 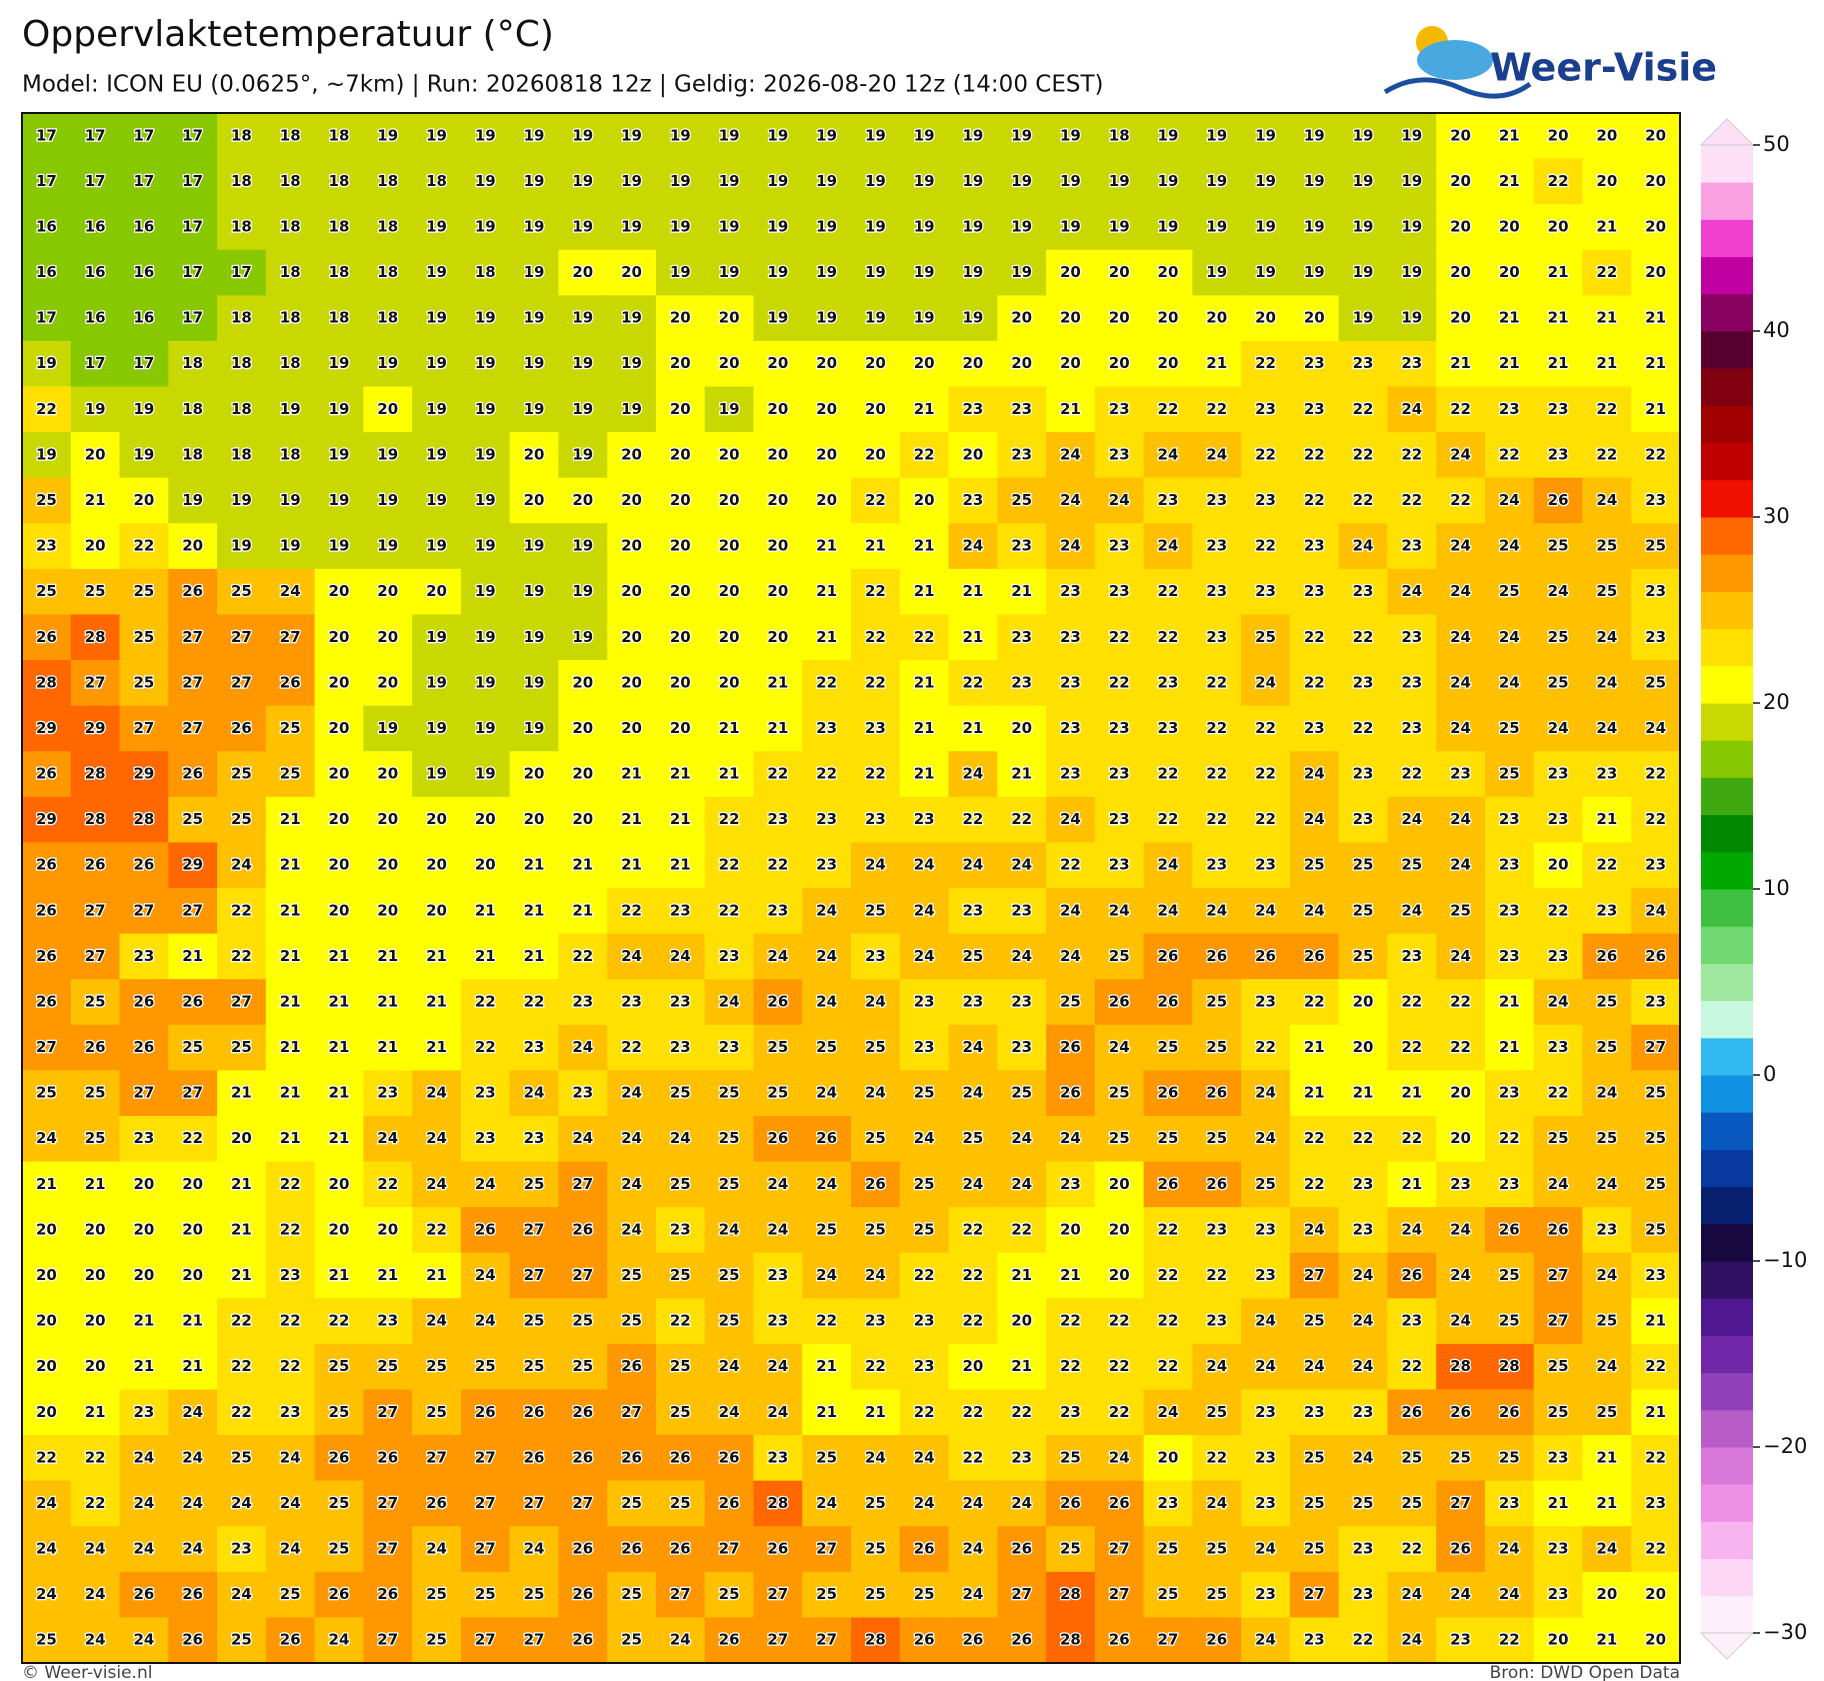 What do you see at coordinates (1070, 1640) in the screenshot?
I see `temperature-label: 28` at bounding box center [1070, 1640].